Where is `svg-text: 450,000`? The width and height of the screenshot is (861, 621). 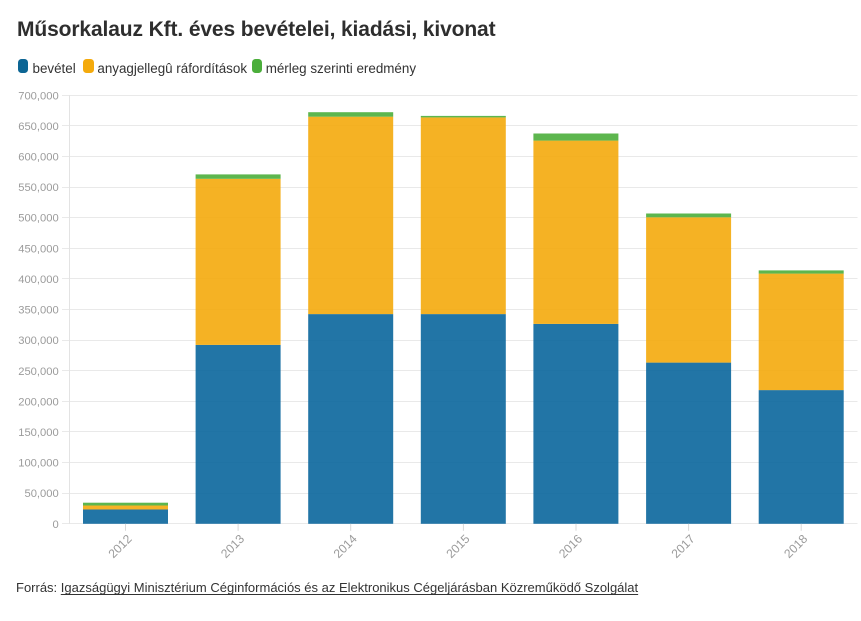 svg-text: 450,000 is located at coordinates (38, 249).